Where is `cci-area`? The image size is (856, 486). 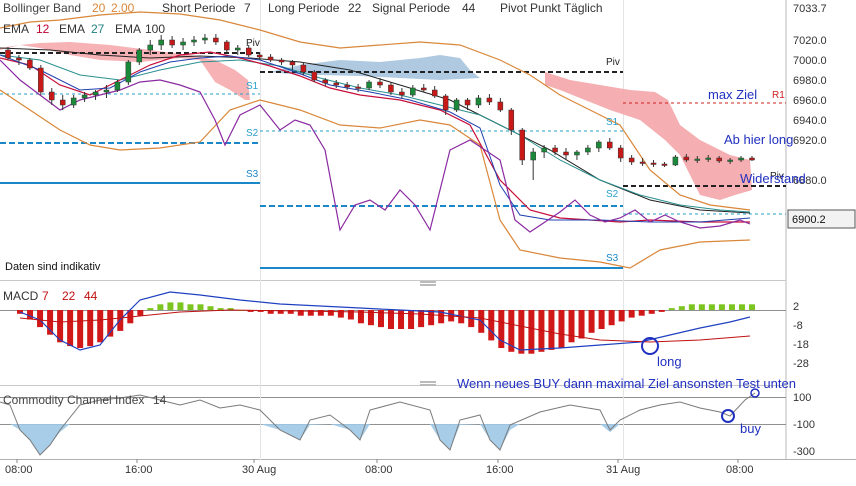
cci-area is located at coordinates (393, 439).